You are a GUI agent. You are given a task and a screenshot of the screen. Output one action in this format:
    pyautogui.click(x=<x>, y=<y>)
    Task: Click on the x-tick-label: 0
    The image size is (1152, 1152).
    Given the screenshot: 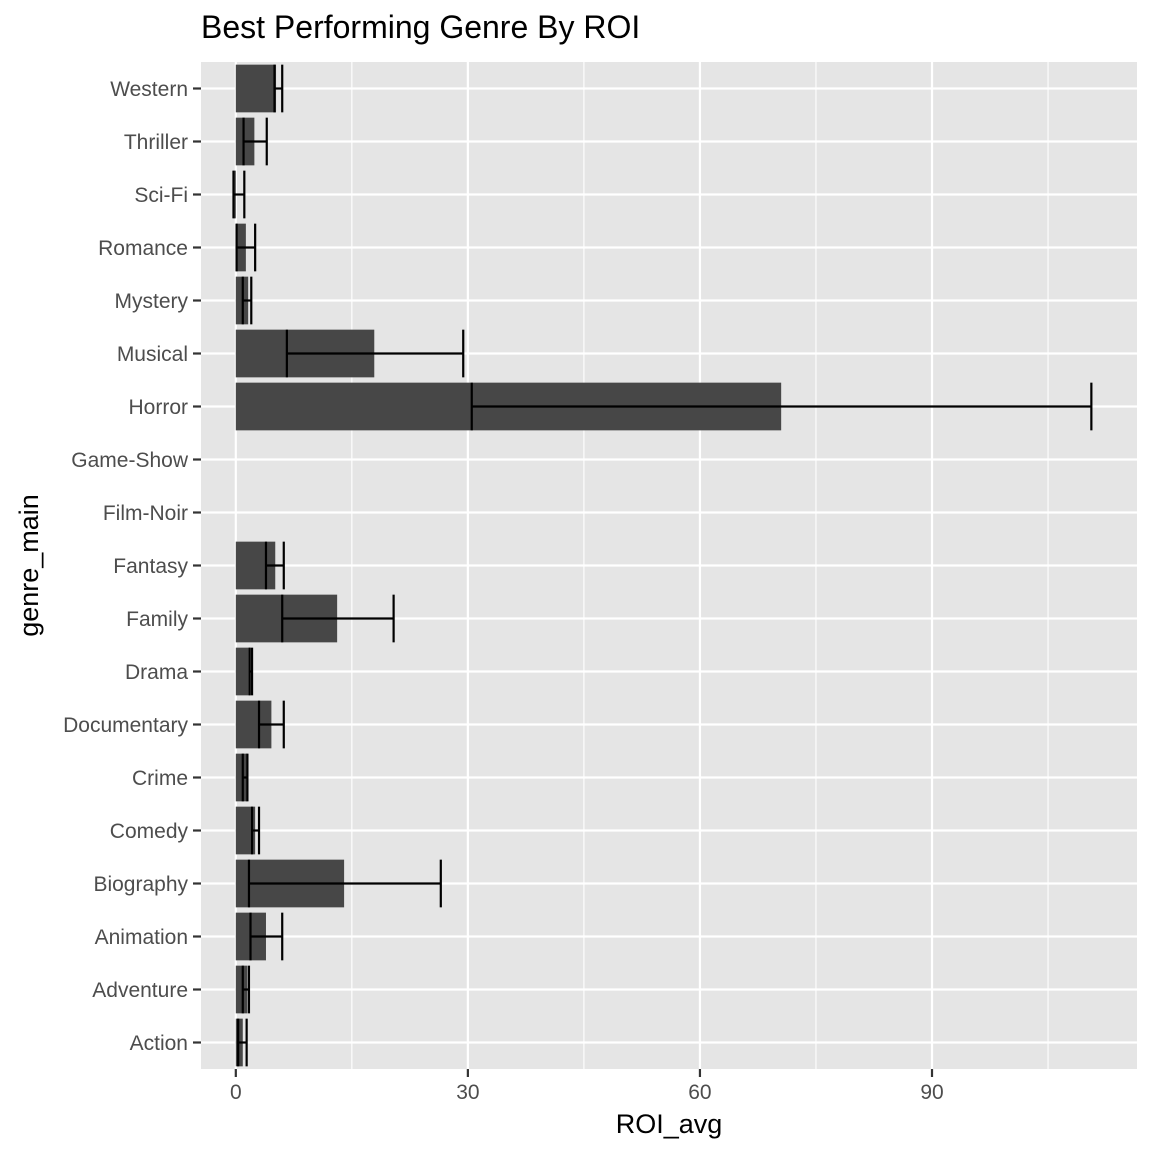 What is the action you would take?
    pyautogui.click(x=236, y=1092)
    